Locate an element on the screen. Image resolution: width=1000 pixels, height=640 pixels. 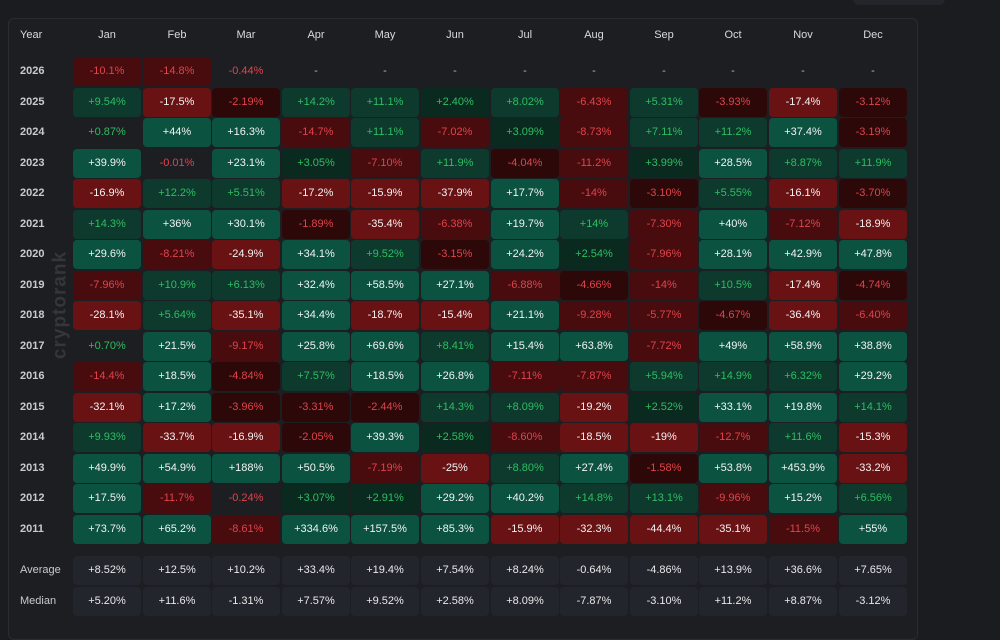
return-cell: +6.32% is located at coordinates (803, 376).